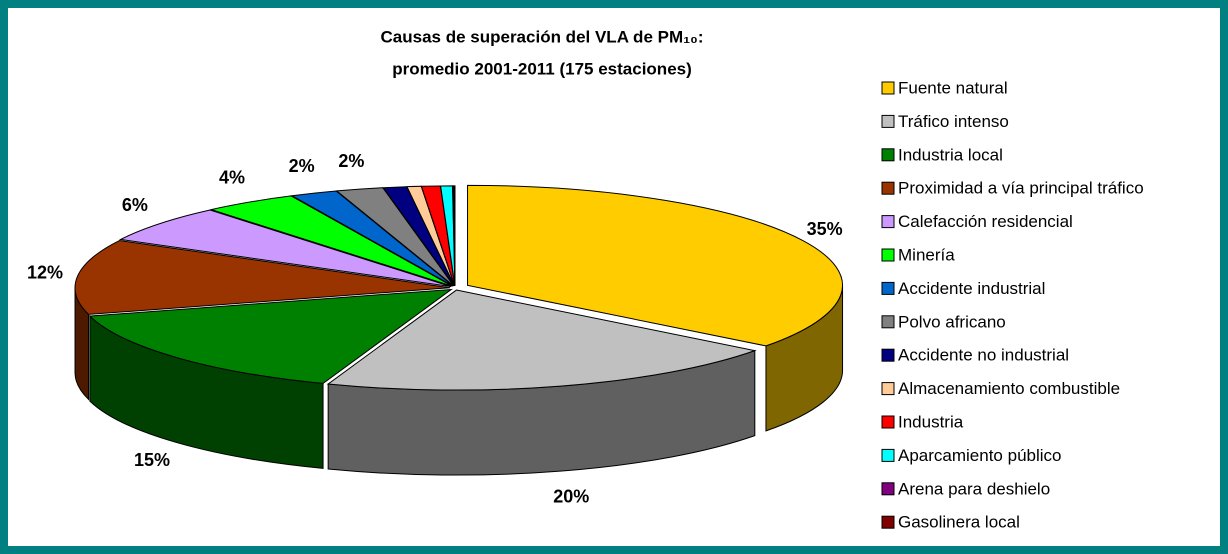 The width and height of the screenshot is (1228, 554). Describe the element at coordinates (950, 154) in the screenshot. I see `legend-label: Industria local` at that location.